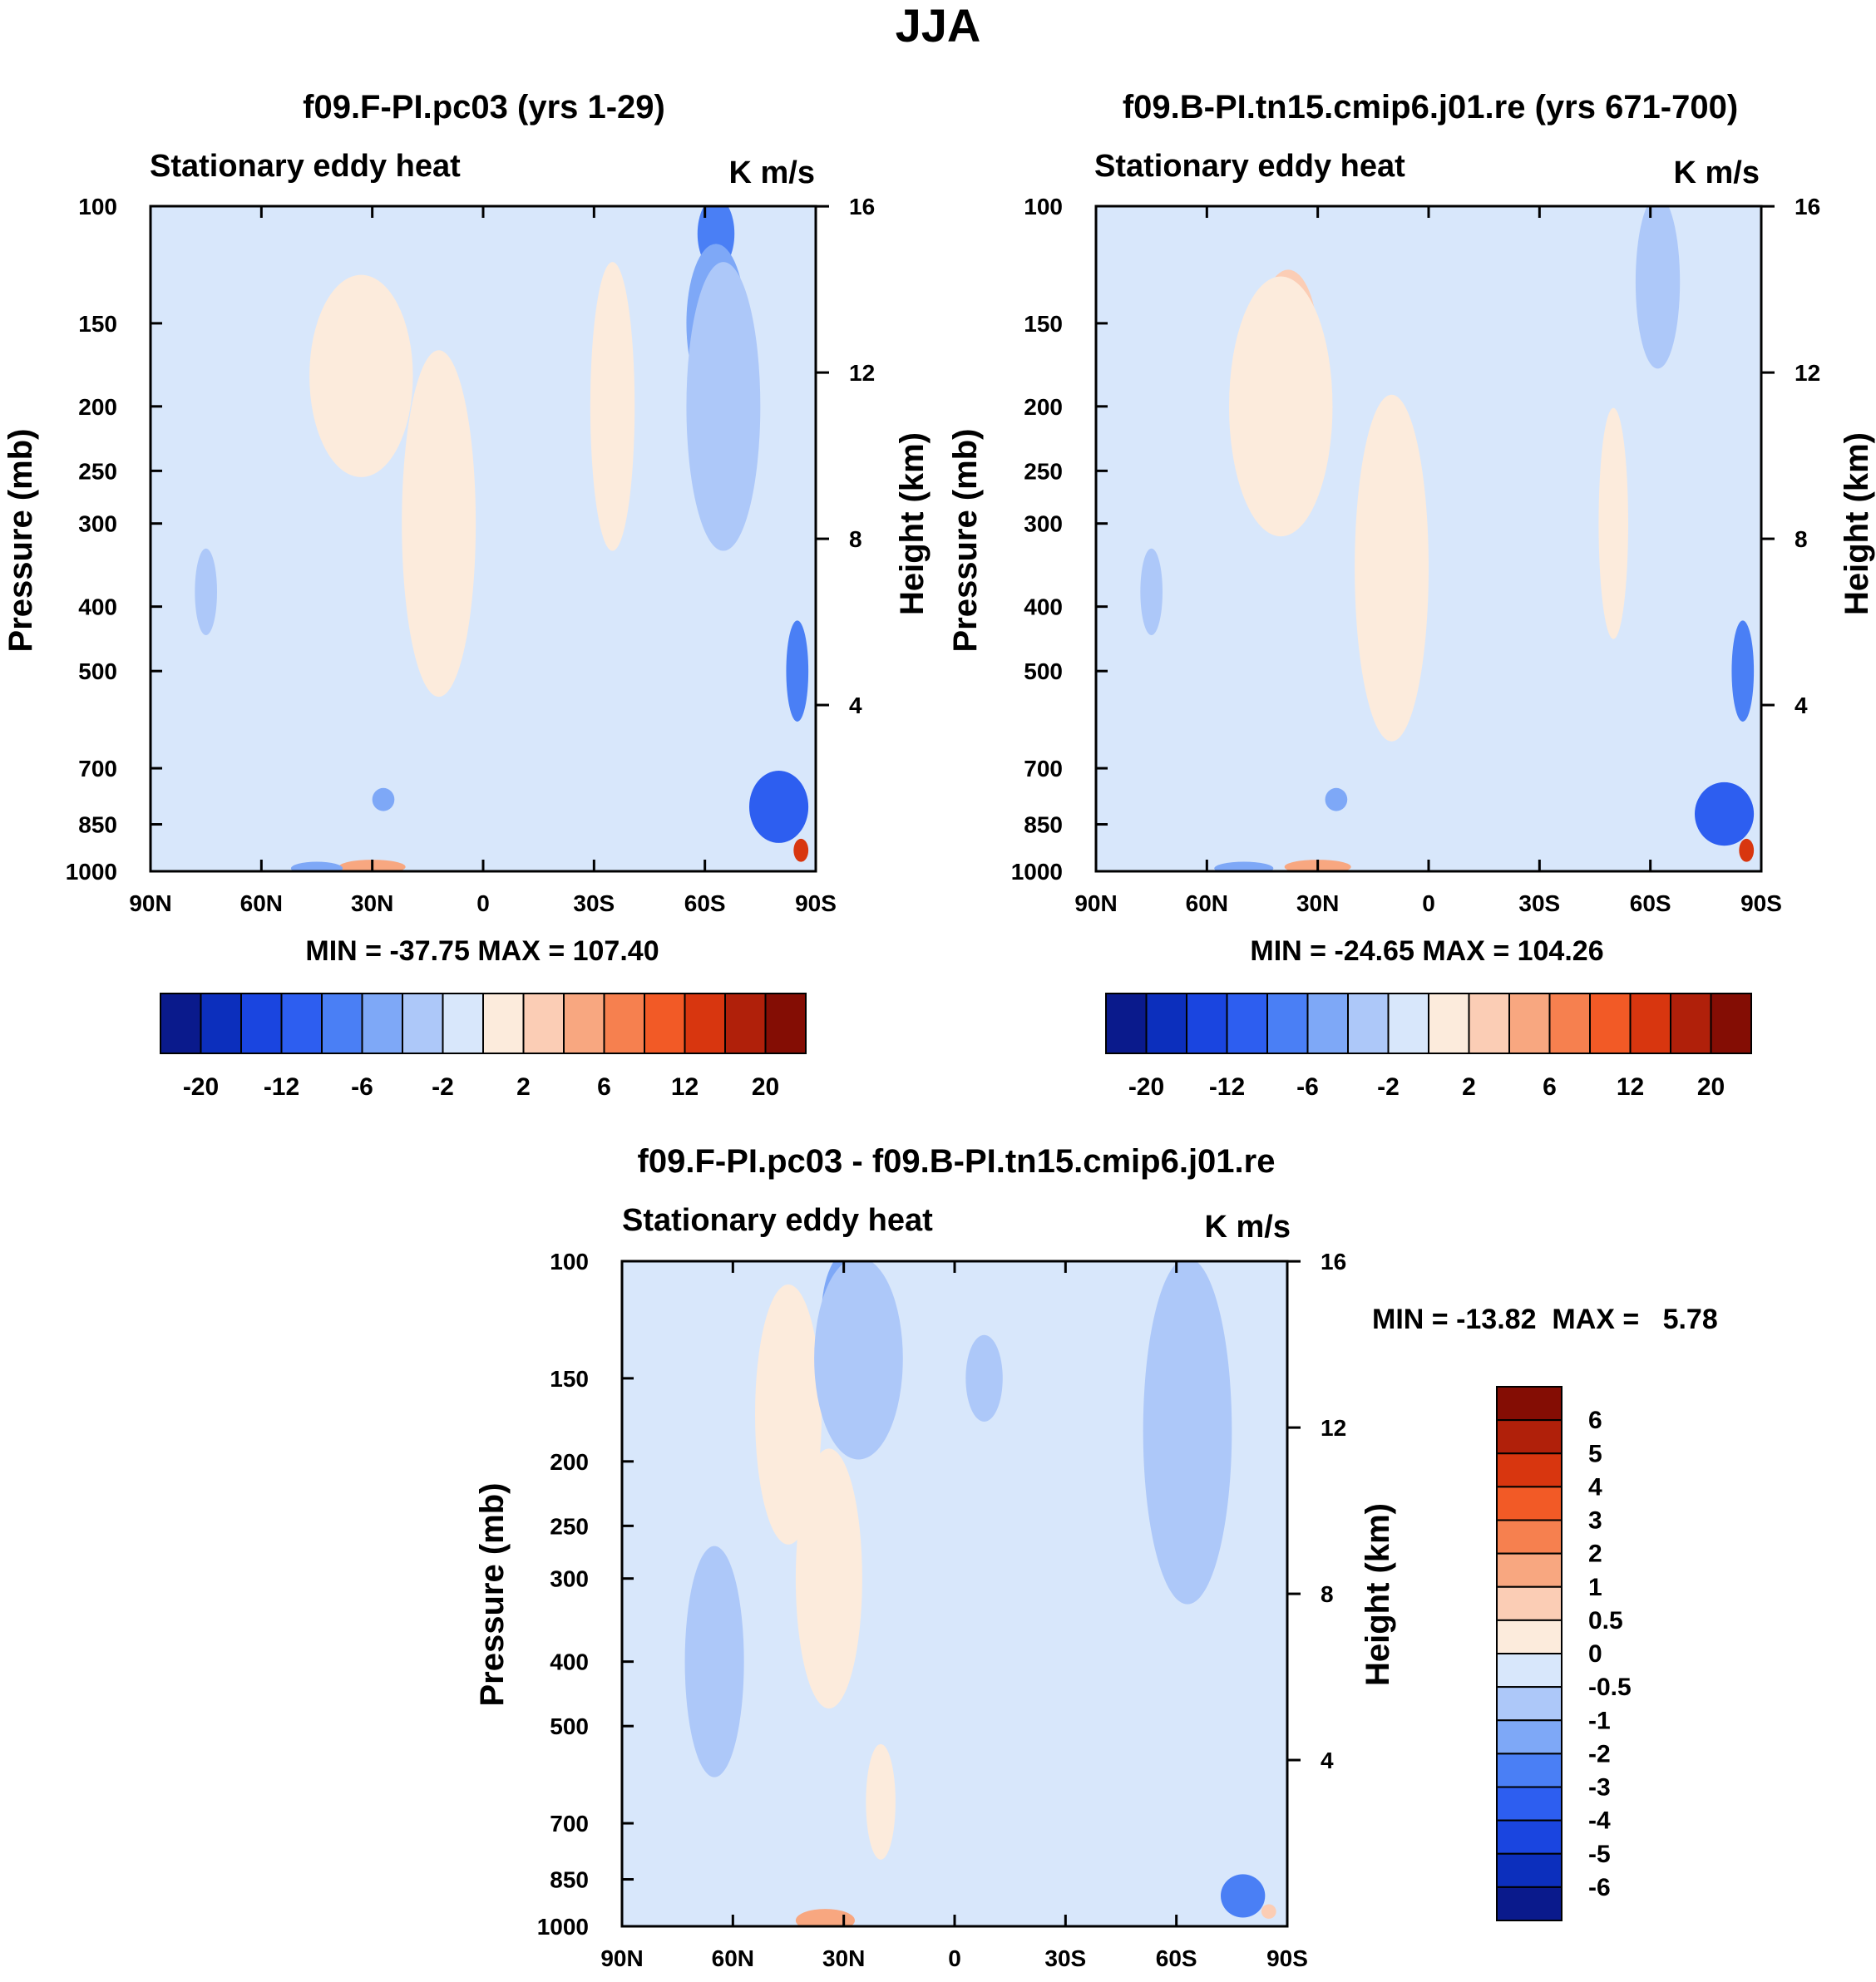  I want to click on colorbar-label: 3, so click(1595, 1521).